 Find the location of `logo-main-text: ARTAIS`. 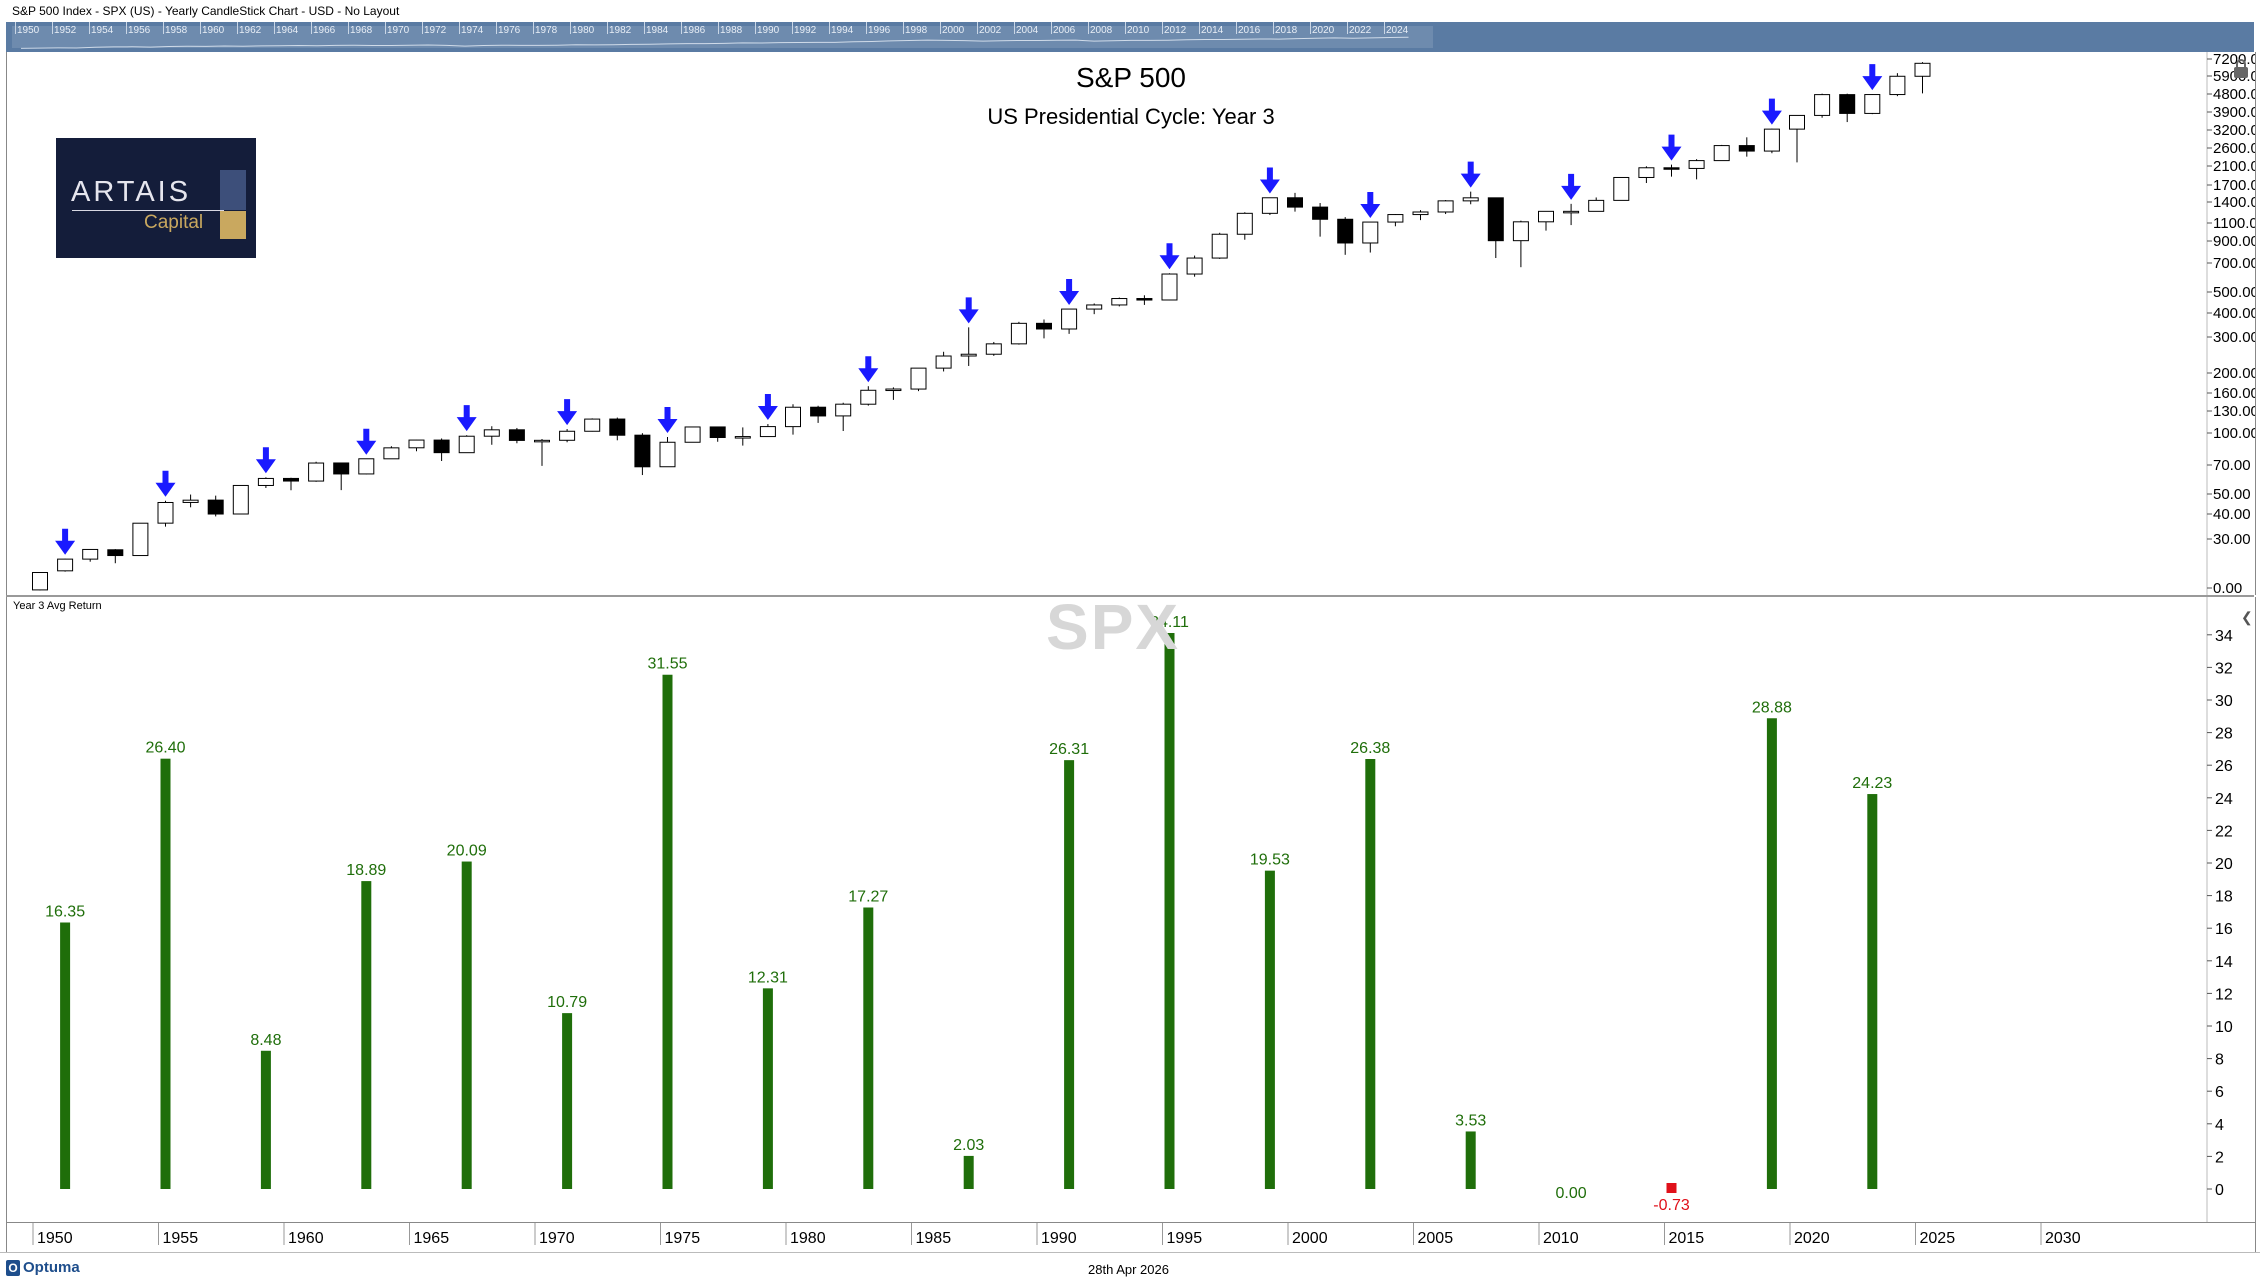

logo-main-text: ARTAIS is located at coordinates (131, 192).